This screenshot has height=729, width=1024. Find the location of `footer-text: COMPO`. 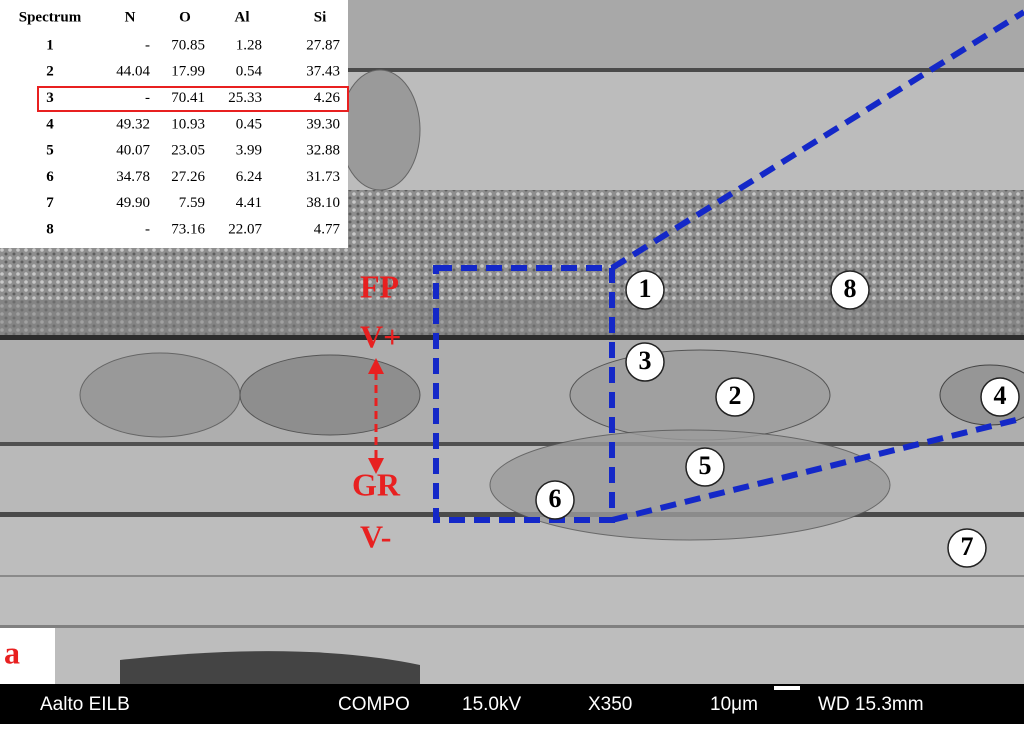

footer-text: COMPO is located at coordinates (374, 704).